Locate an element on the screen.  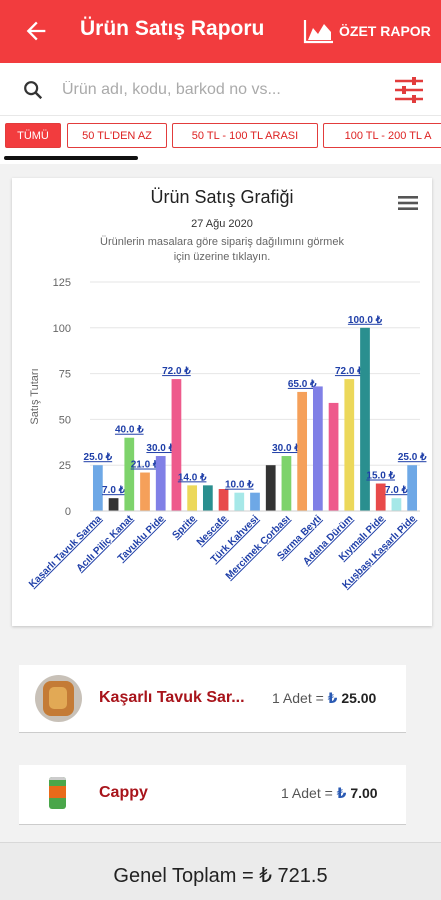
data-label: 65.0 ₺ is located at coordinates (302, 384).